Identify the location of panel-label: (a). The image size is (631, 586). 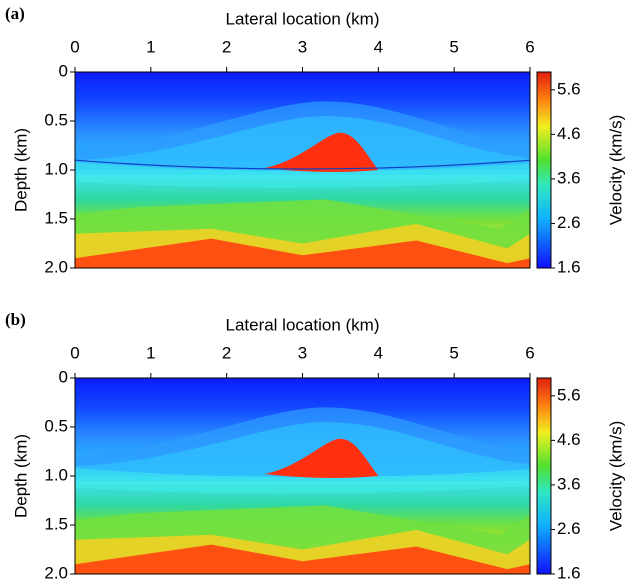
(15, 13).